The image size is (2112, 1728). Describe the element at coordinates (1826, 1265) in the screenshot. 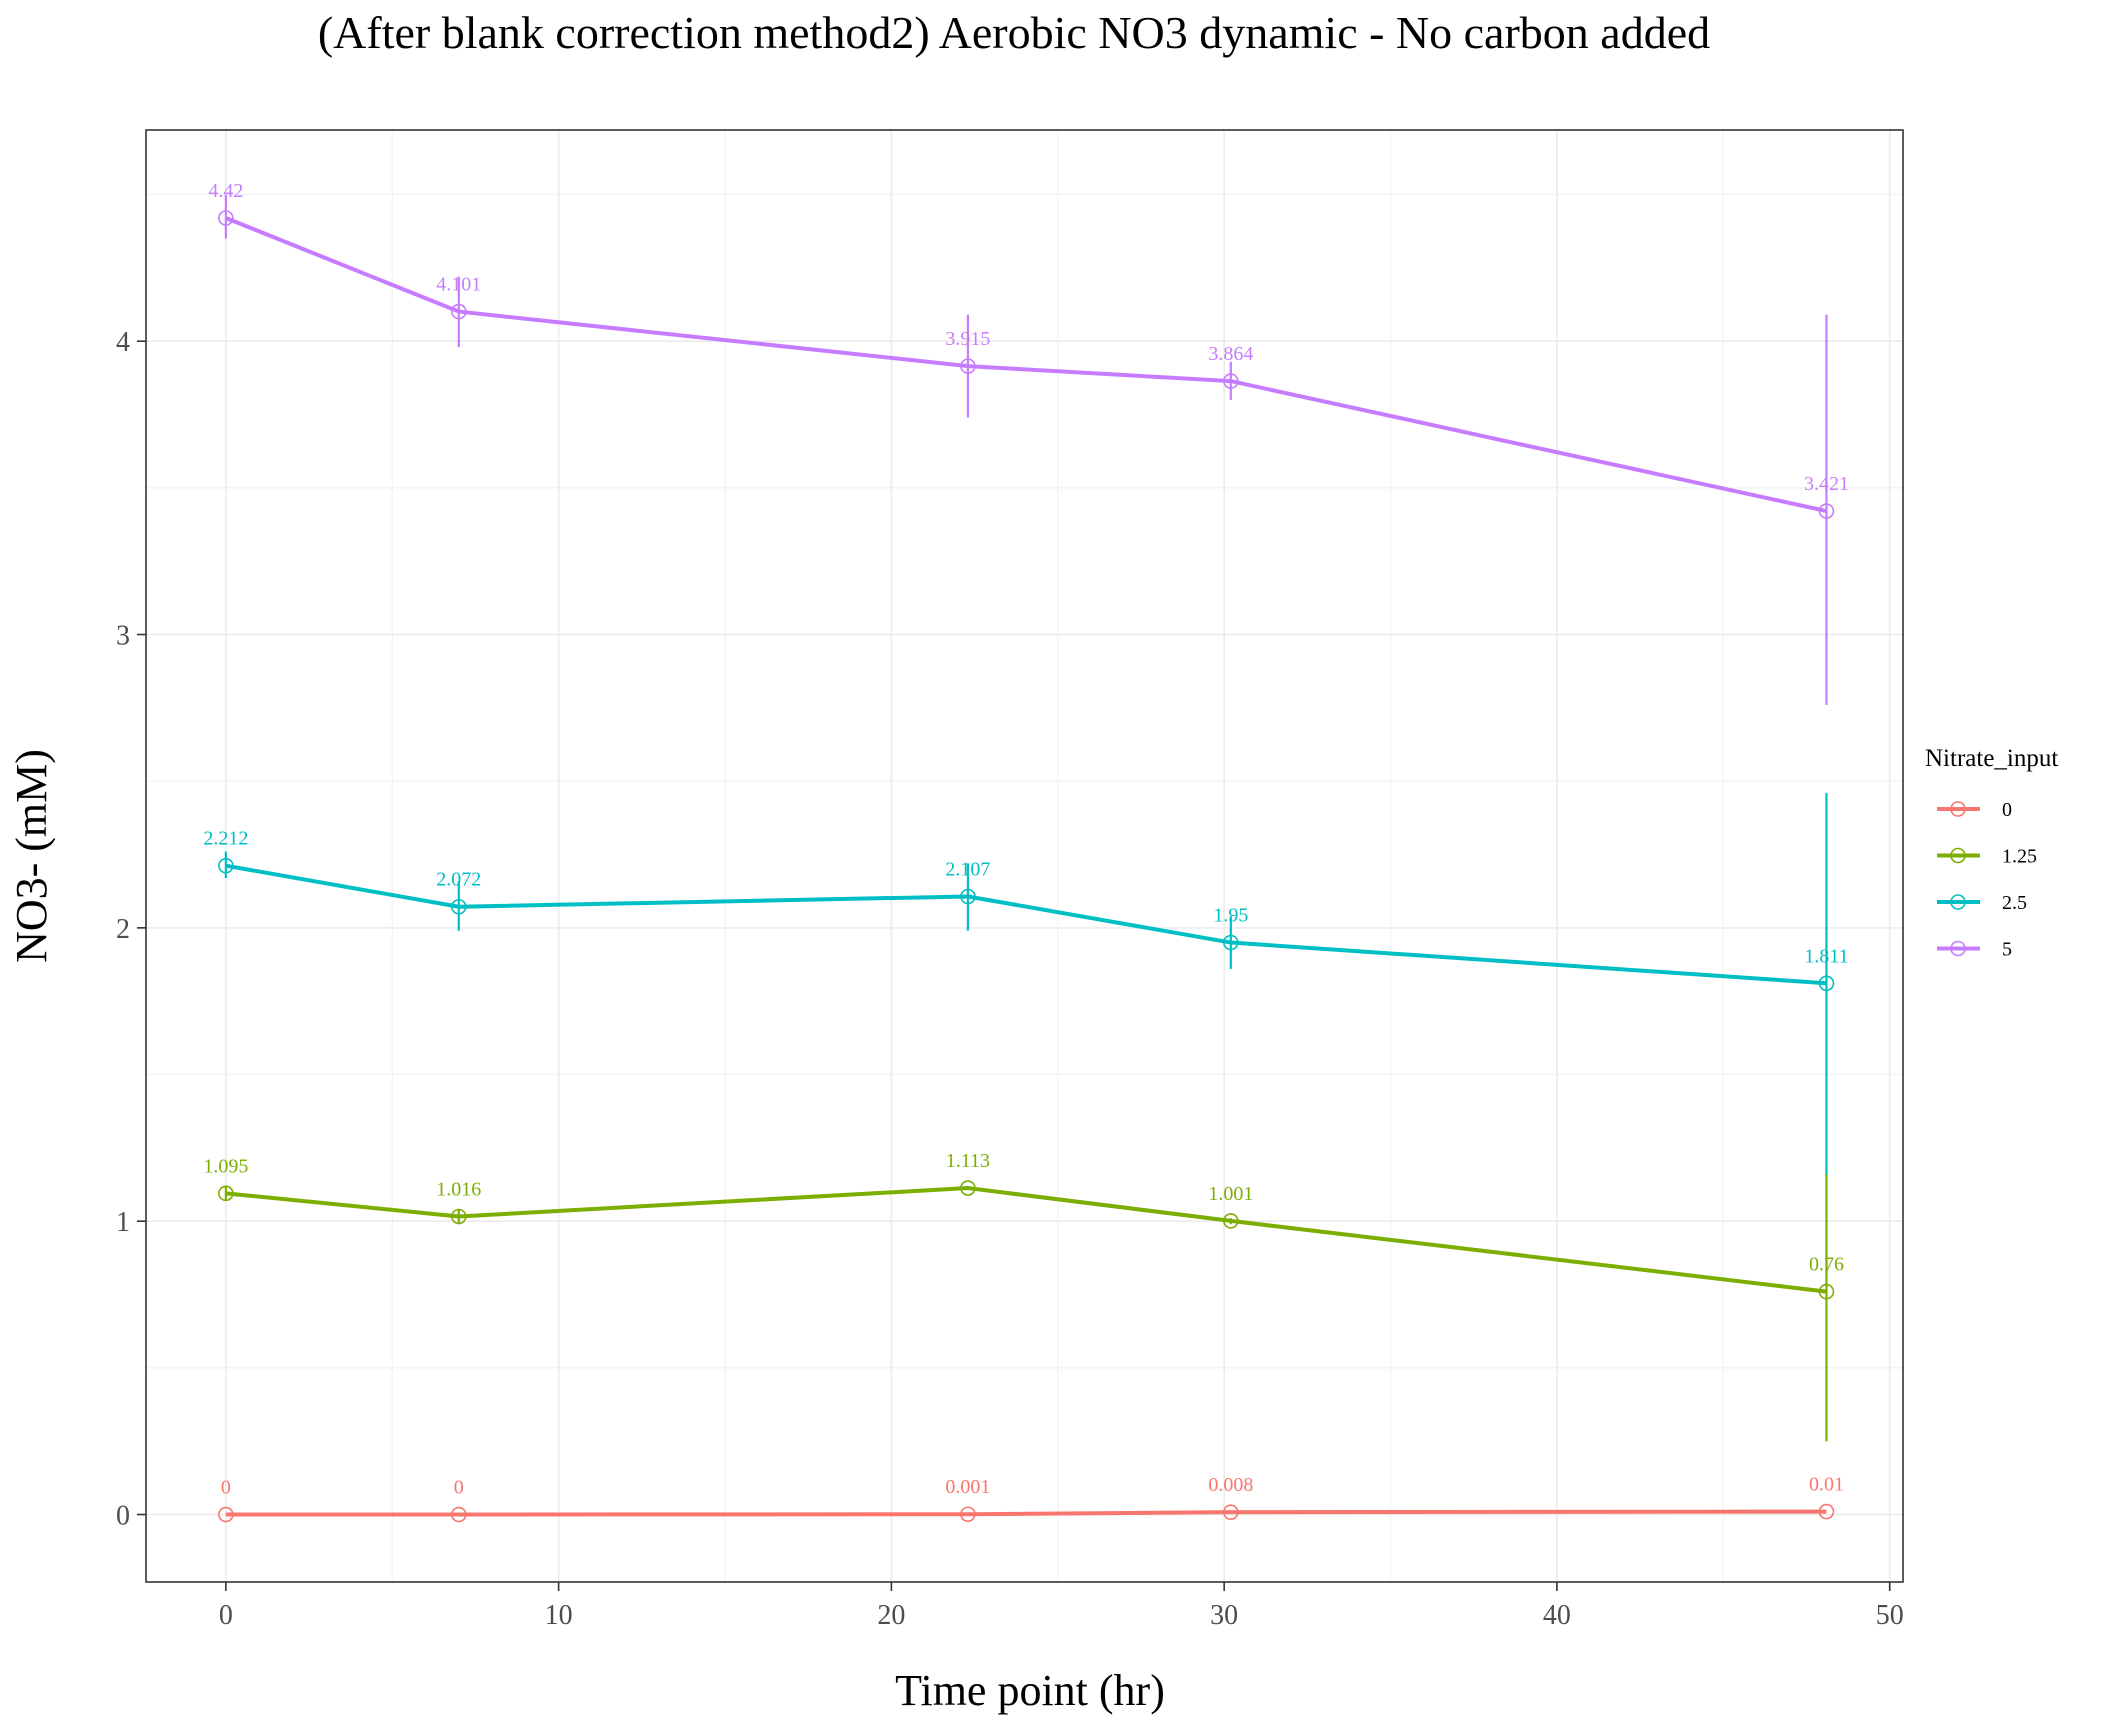

I see `data-label: 0.76` at that location.